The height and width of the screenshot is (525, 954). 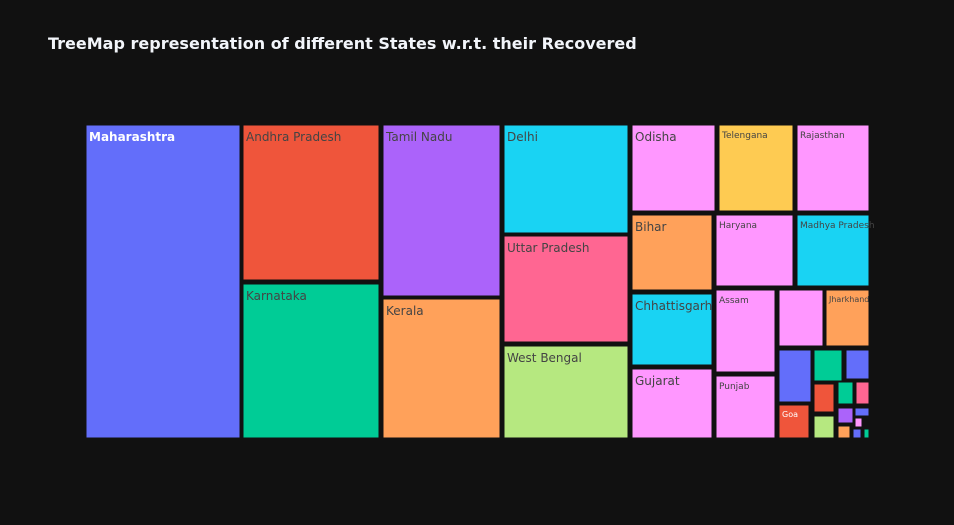 What do you see at coordinates (672, 403) in the screenshot?
I see `tile-gujarat` at bounding box center [672, 403].